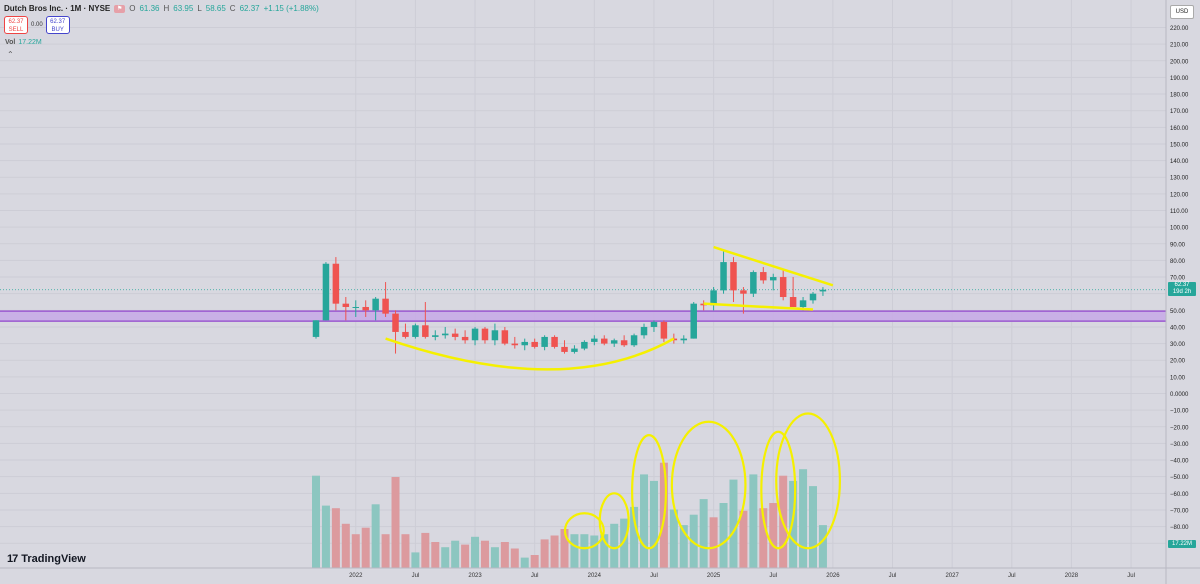 This screenshot has width=1200, height=584. I want to click on high-value: 63.95, so click(183, 8).